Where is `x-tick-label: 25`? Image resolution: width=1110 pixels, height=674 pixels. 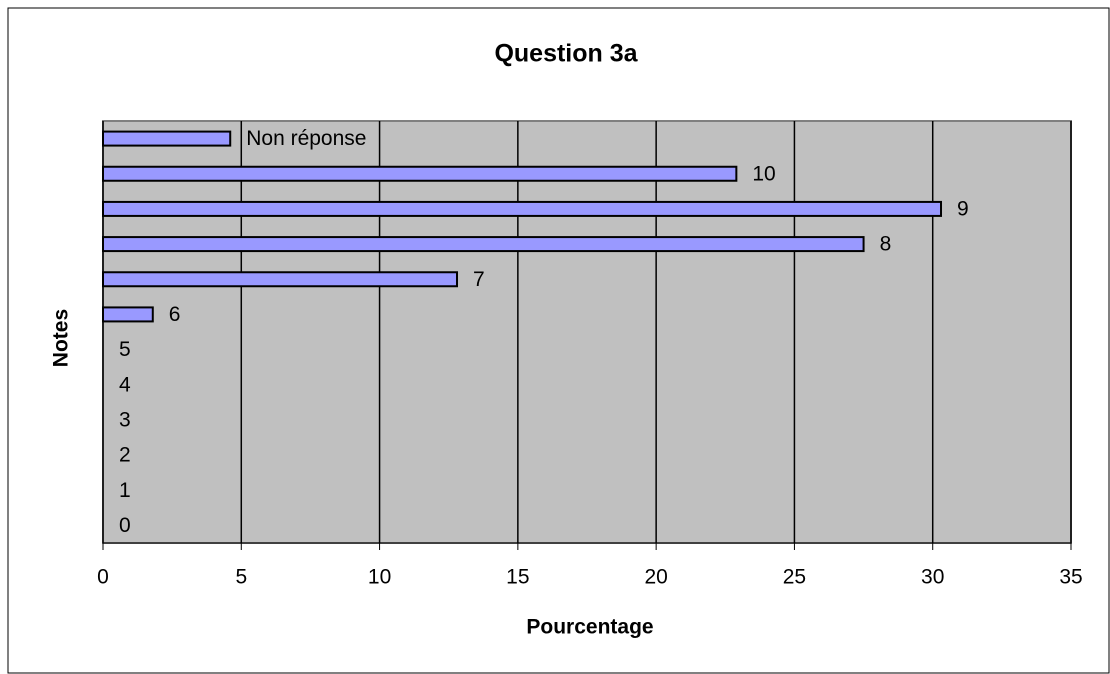 x-tick-label: 25 is located at coordinates (794, 577).